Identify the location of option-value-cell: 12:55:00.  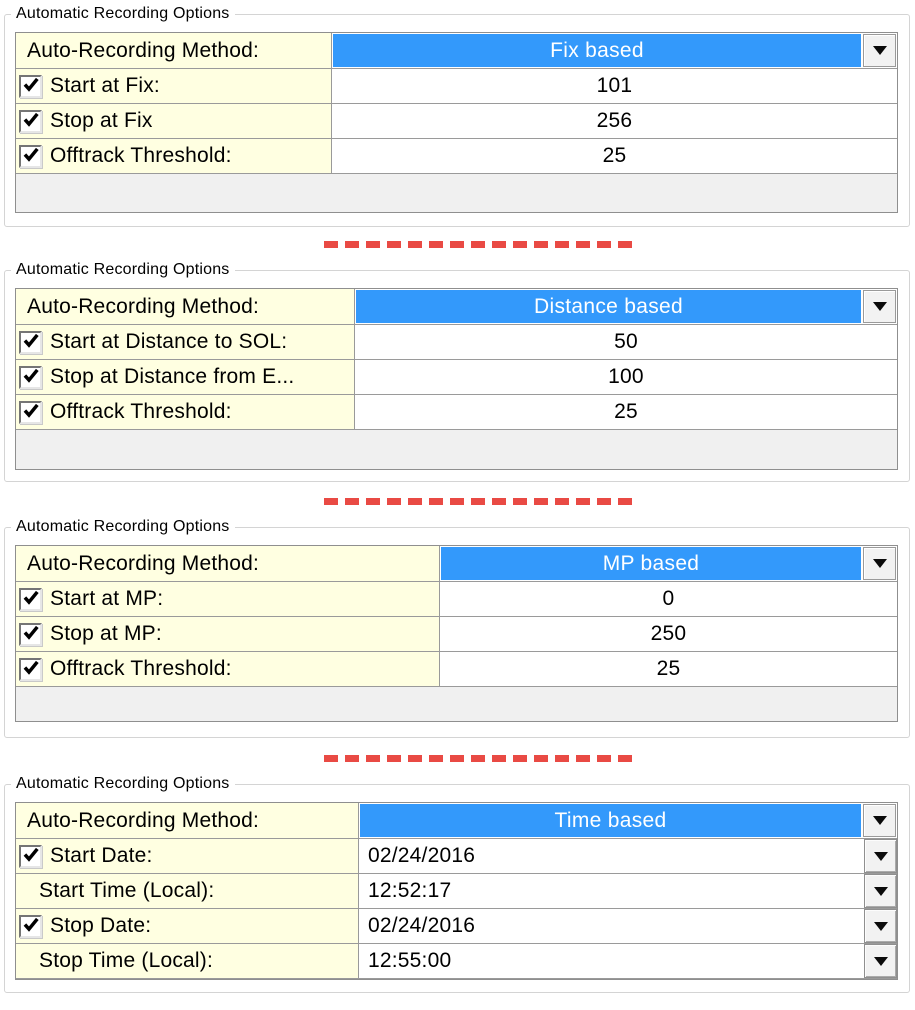
(628, 961).